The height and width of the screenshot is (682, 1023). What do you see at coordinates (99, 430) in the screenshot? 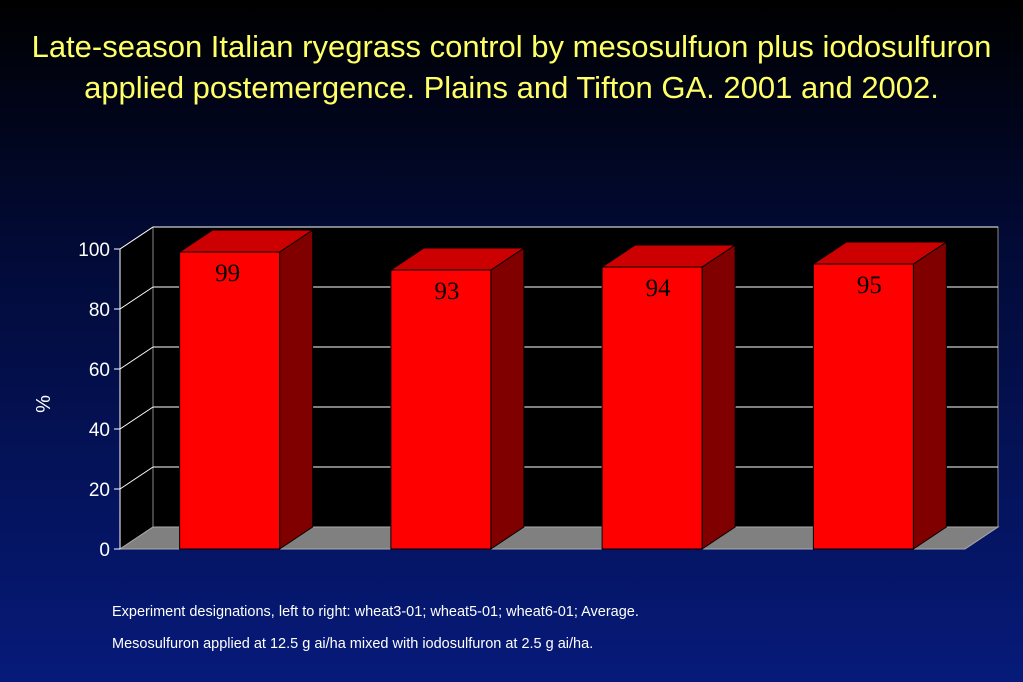
I see `y-tick-label: 40` at bounding box center [99, 430].